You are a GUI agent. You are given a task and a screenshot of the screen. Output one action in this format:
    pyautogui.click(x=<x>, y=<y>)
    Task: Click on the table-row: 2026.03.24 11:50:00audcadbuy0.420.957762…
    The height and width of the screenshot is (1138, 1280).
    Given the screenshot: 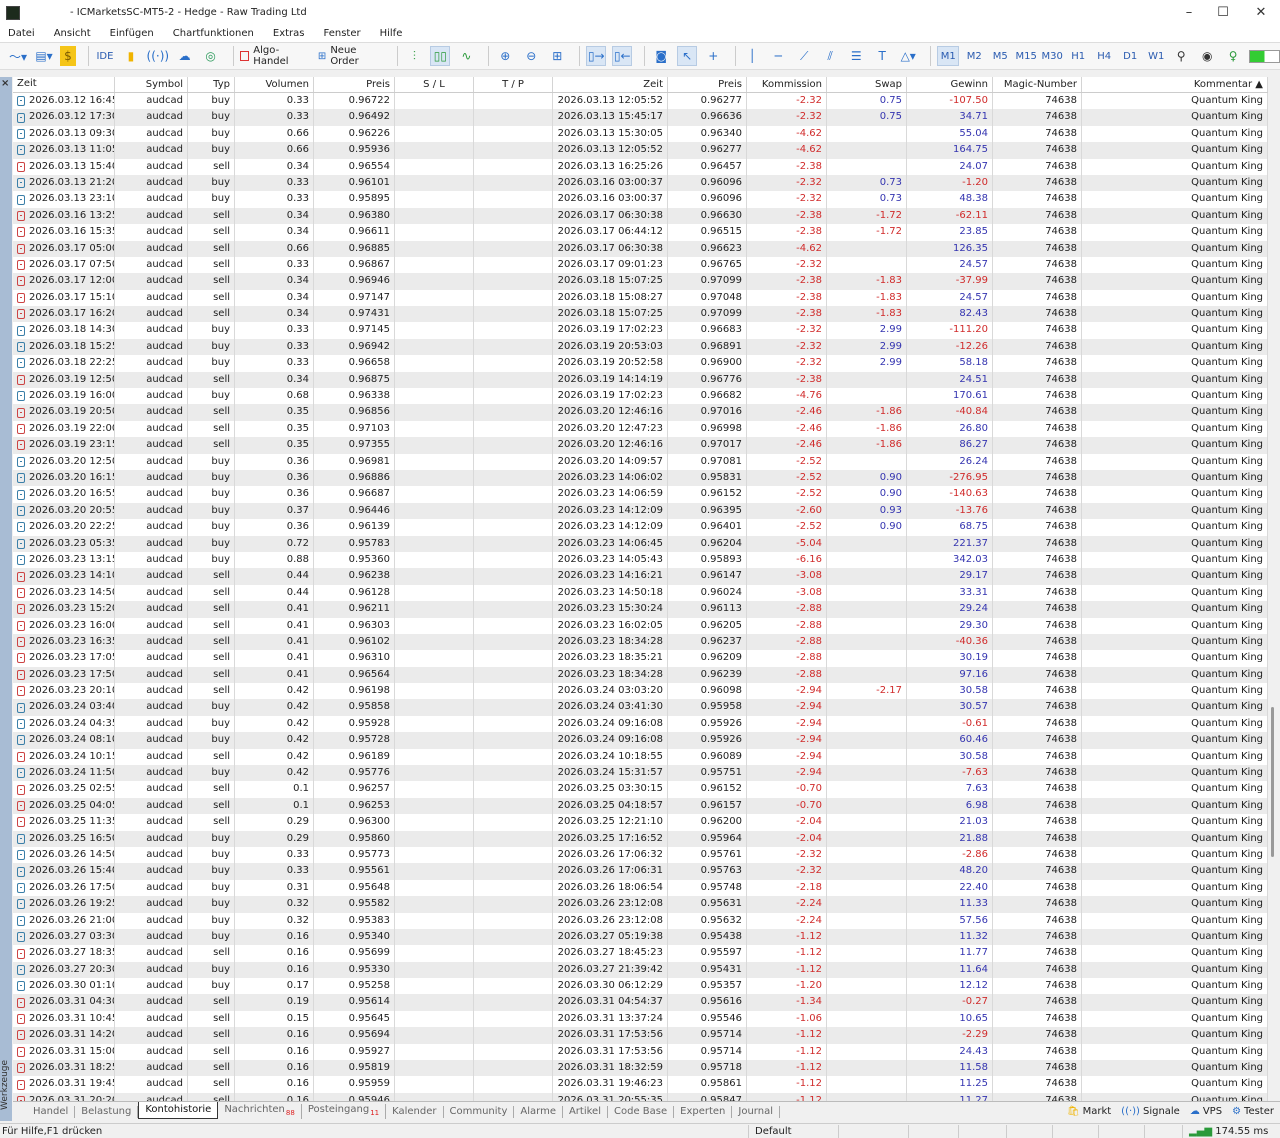 What is the action you would take?
    pyautogui.click(x=640, y=773)
    